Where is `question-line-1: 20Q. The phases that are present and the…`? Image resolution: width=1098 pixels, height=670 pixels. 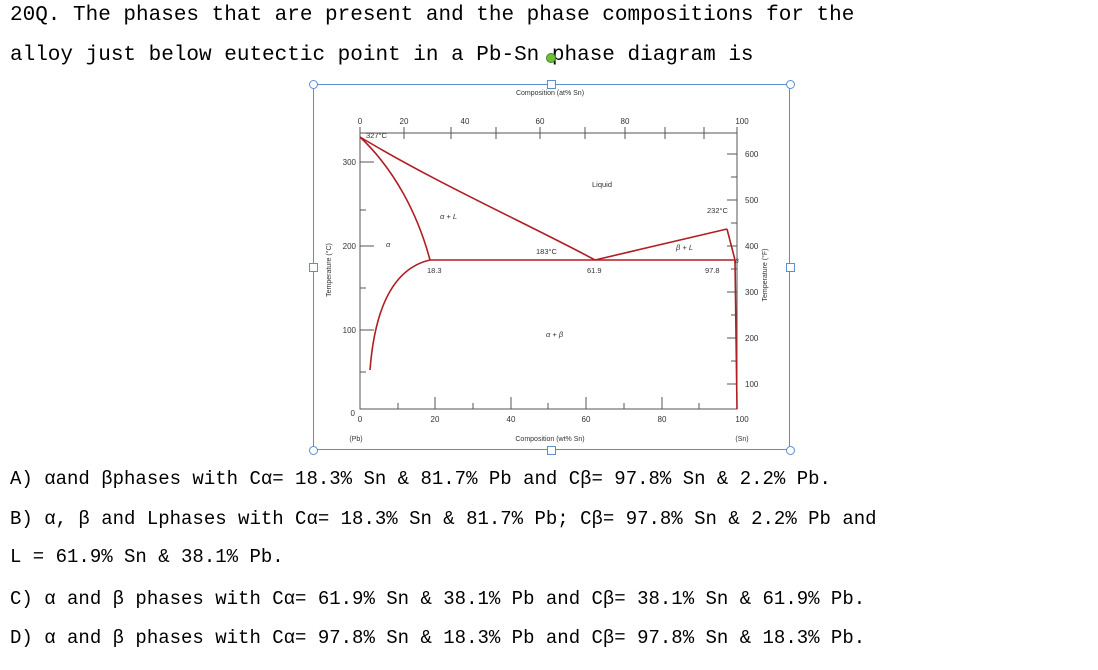
question-line-1: 20Q. The phases that are present and the… is located at coordinates (432, 15).